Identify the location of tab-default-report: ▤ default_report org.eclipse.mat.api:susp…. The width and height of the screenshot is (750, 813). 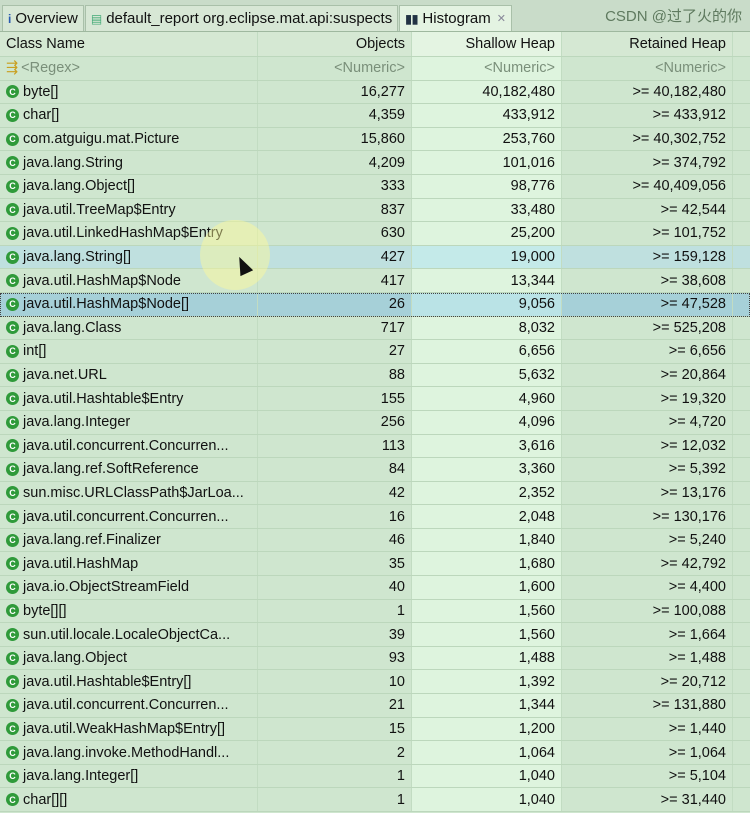
(241, 18).